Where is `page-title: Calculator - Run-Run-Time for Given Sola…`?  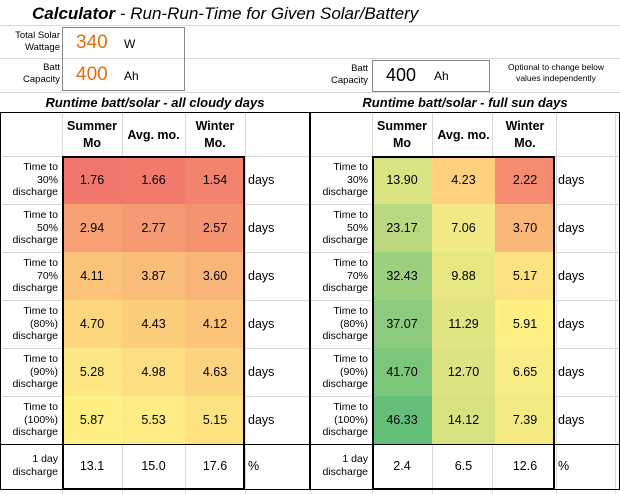 page-title: Calculator - Run-Run-Time for Given Sola… is located at coordinates (225, 14).